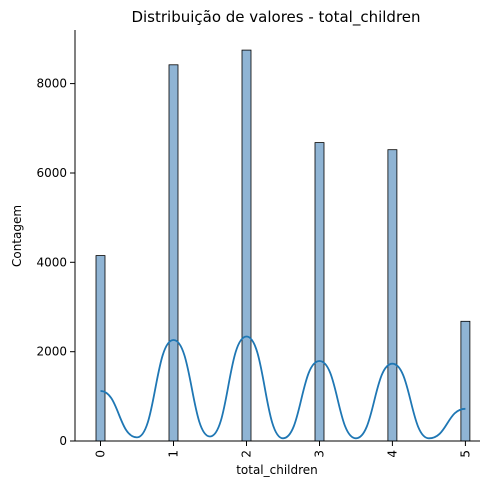  Describe the element at coordinates (247, 454) in the screenshot. I see `x-tick-label-2: 2` at that location.